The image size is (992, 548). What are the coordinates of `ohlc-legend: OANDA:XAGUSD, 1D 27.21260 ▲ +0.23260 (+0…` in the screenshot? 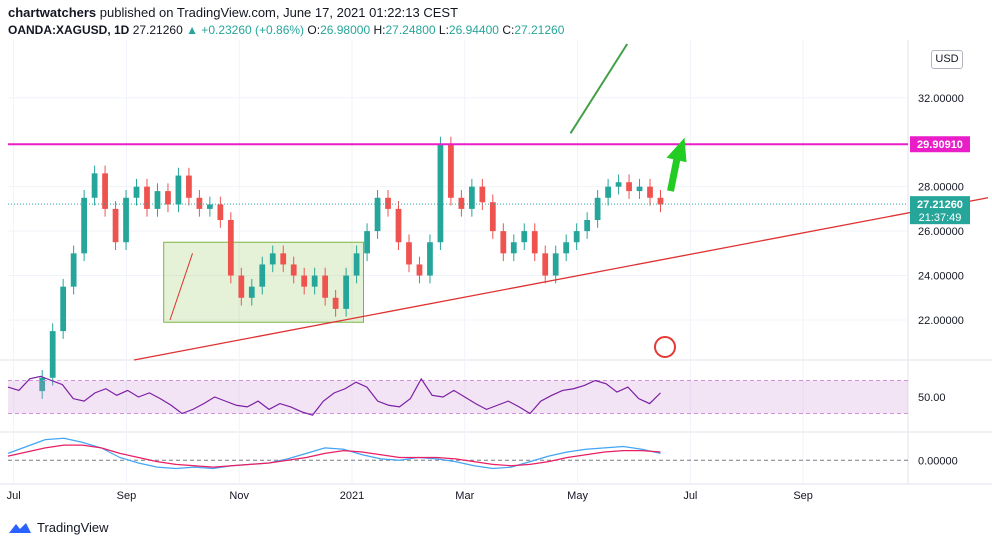 It's located at (286, 30).